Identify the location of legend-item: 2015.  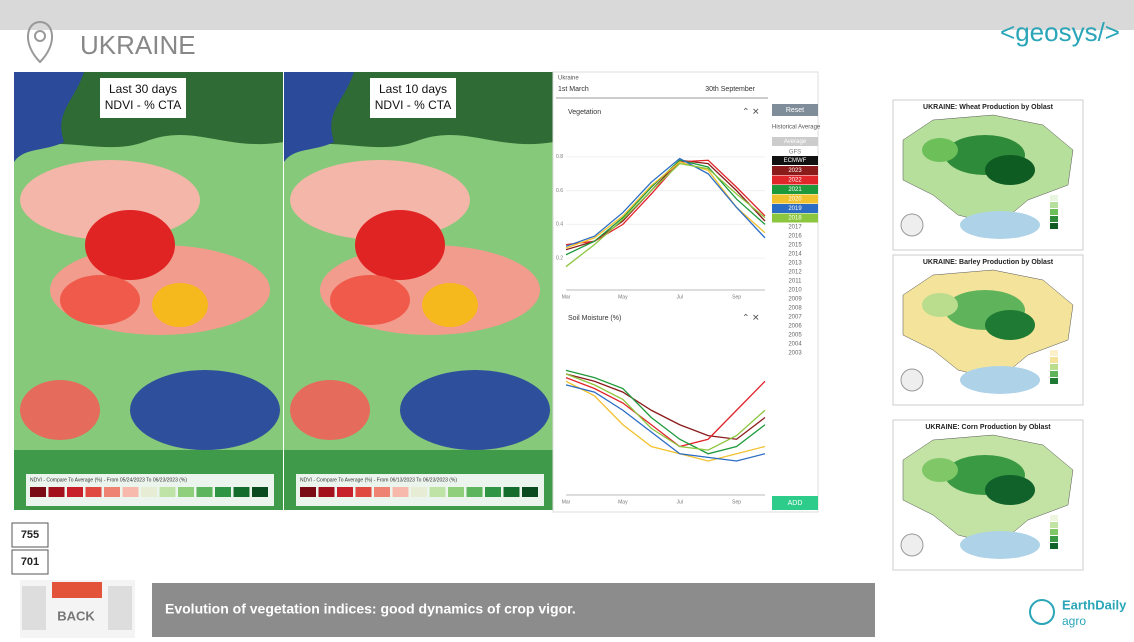
(795, 246).